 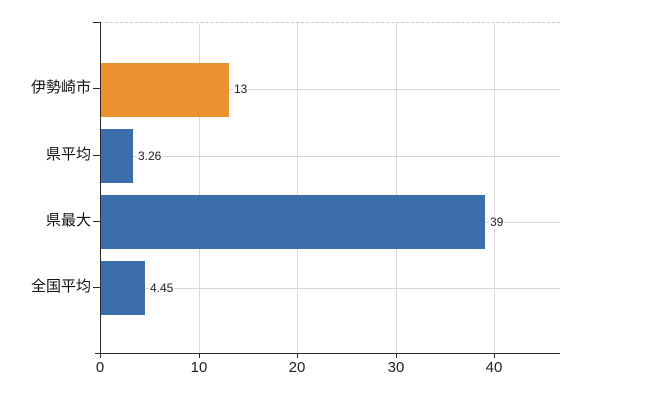 What do you see at coordinates (60, 286) in the screenshot?
I see `category-label: 全国平均` at bounding box center [60, 286].